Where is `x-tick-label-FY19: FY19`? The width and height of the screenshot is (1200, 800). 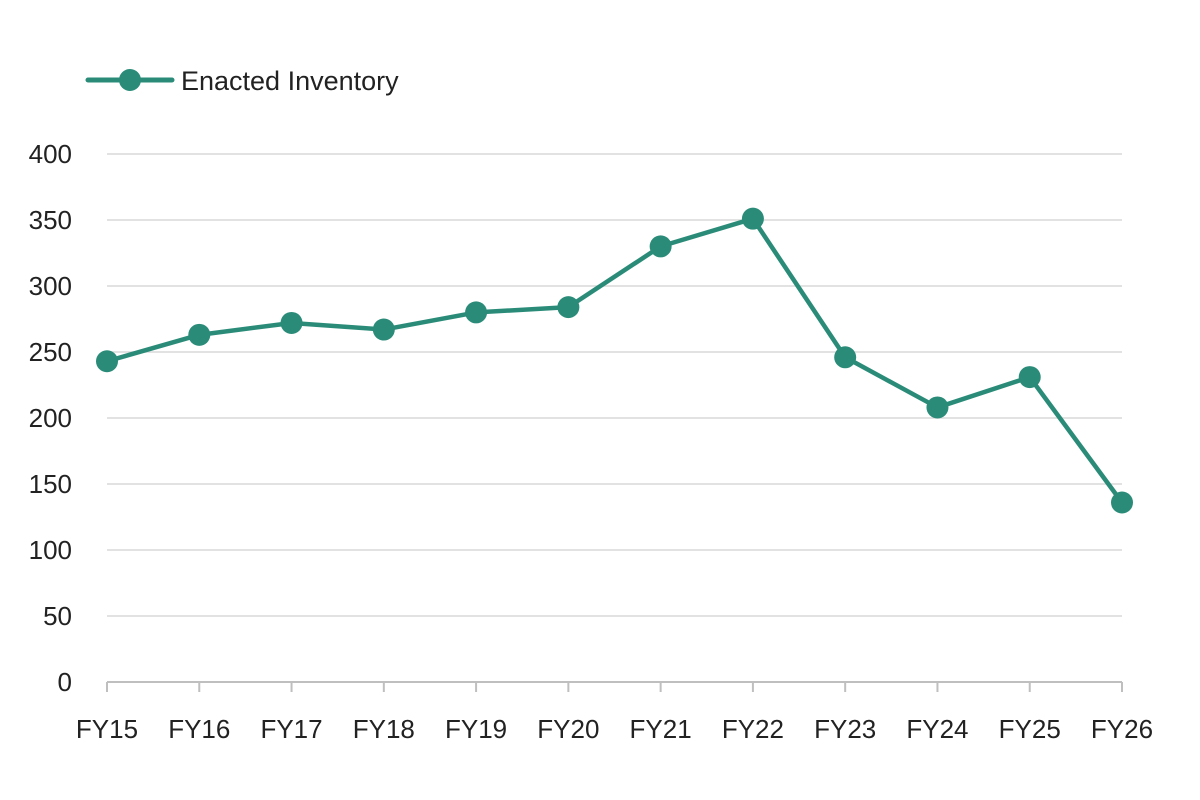 x-tick-label-FY19: FY19 is located at coordinates (476, 729).